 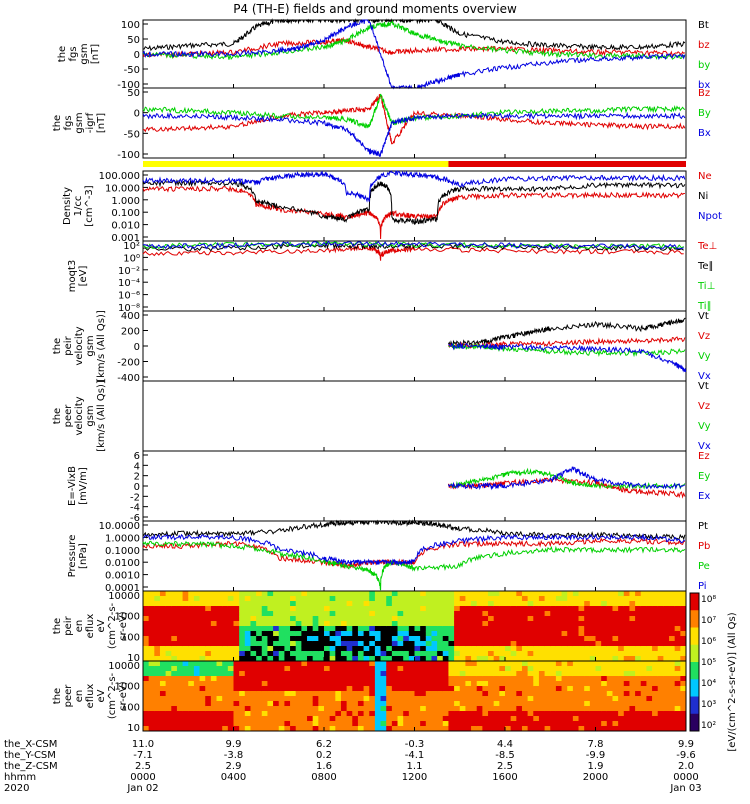 I want to click on time-row-value: 1.6, so click(x=324, y=766).